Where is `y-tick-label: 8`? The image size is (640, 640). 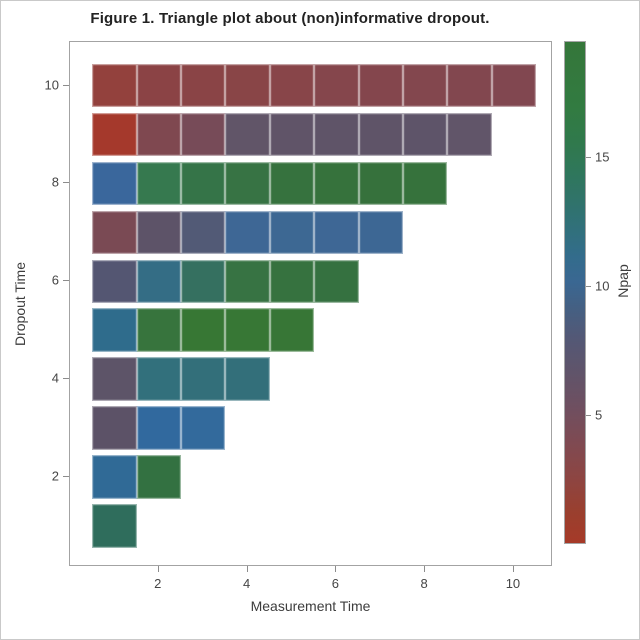 y-tick-label: 8 is located at coordinates (55, 182).